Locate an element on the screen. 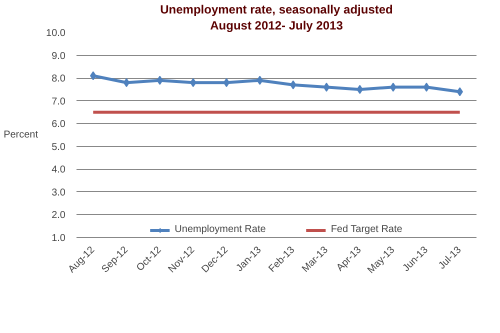  legend-label: Fed Target Rate is located at coordinates (366, 229).